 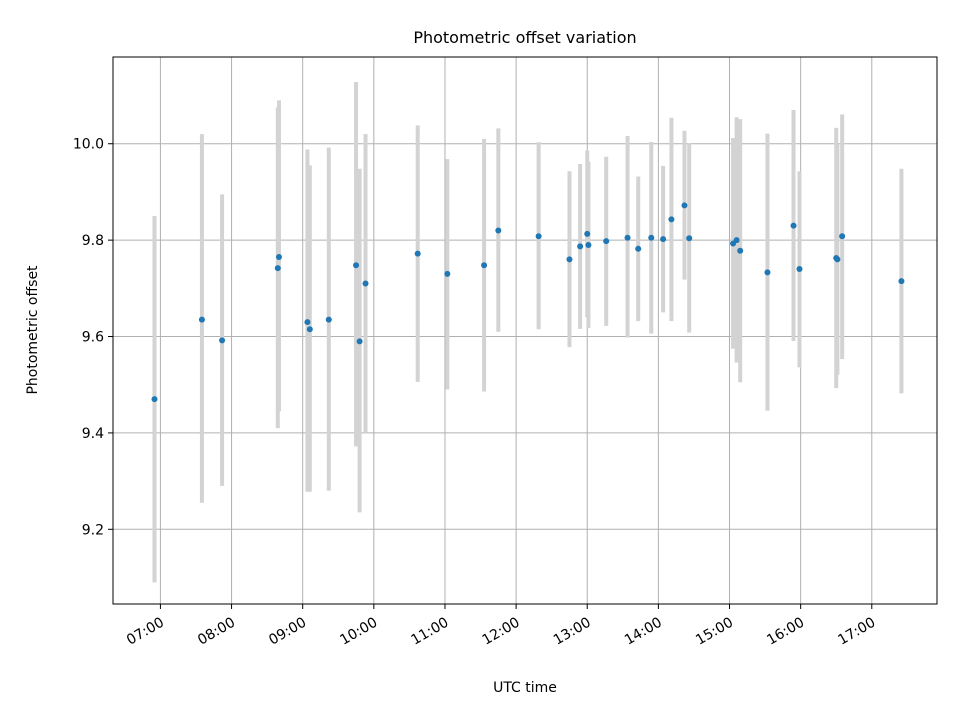 I want to click on y-tick-label: 10.0, so click(x=88, y=145).